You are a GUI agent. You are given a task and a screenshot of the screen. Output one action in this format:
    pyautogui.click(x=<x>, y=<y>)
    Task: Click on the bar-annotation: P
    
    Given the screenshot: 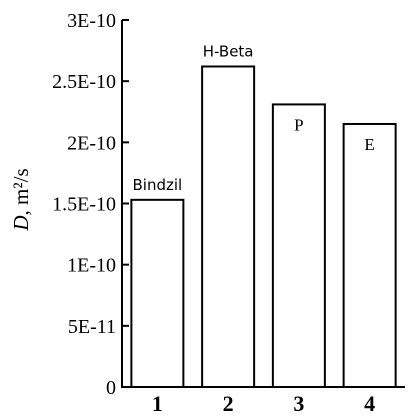 What is the action you would take?
    pyautogui.click(x=298, y=124)
    